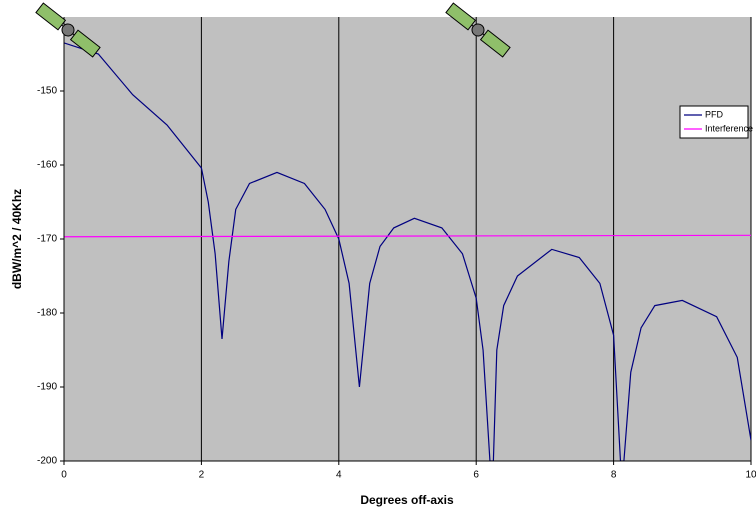 The width and height of the screenshot is (756, 517). Describe the element at coordinates (729, 128) in the screenshot. I see `legend-label: Interference` at that location.